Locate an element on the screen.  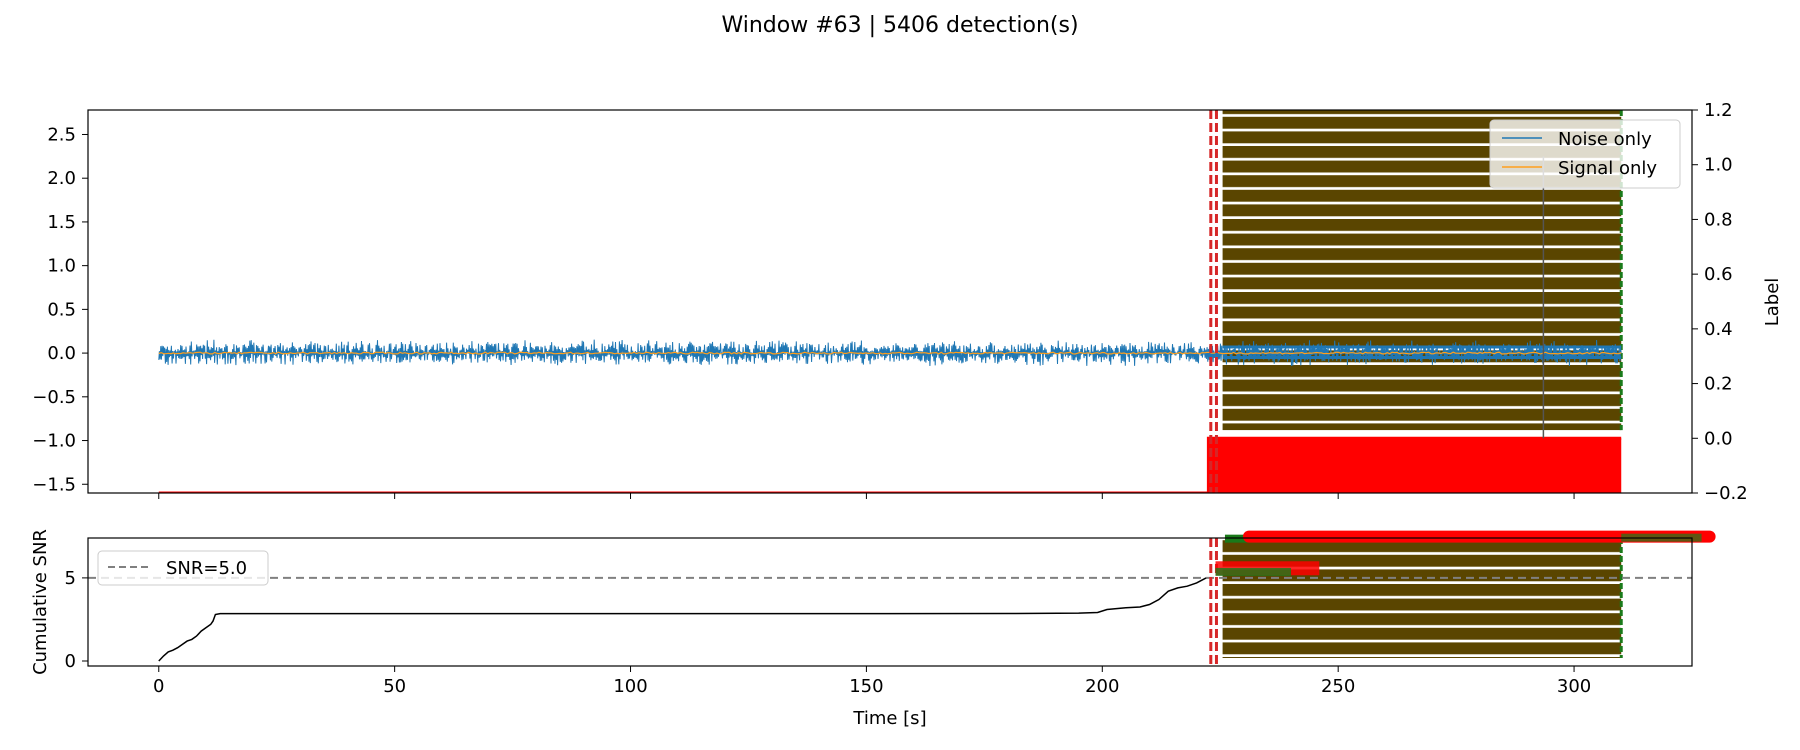
signal-line is located at coordinates (890, 353).